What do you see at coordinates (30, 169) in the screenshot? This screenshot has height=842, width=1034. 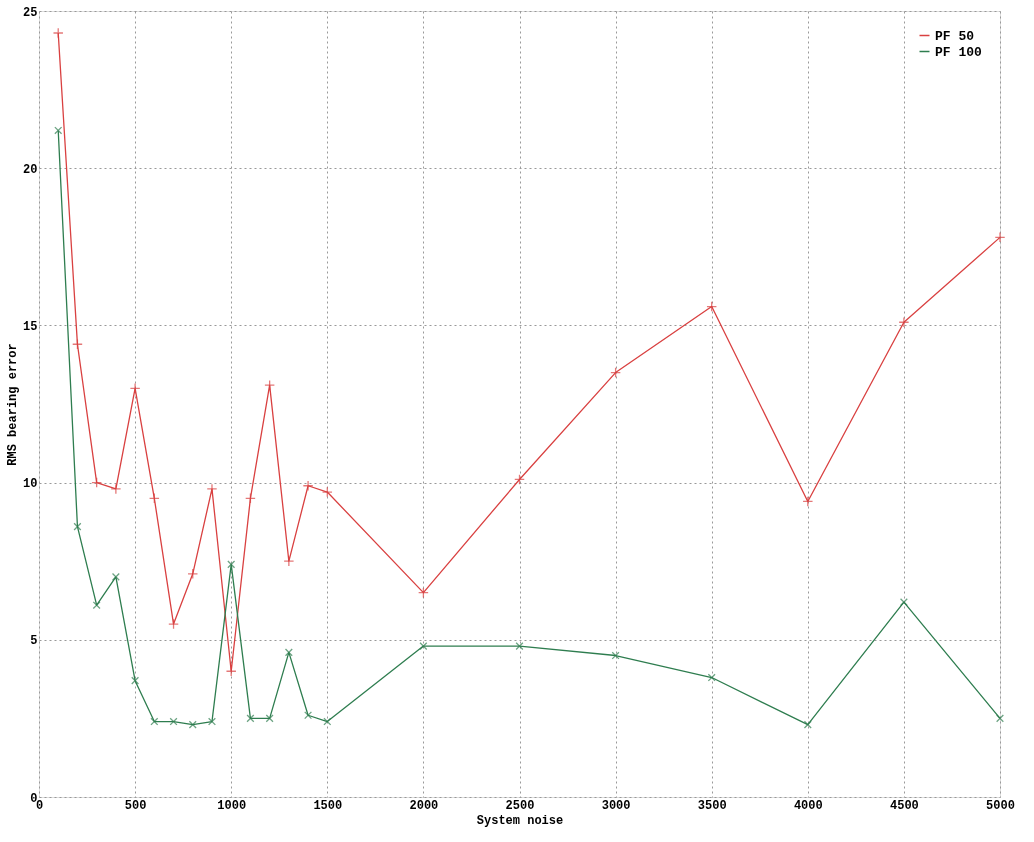 I see `y-tick-label: 20` at bounding box center [30, 169].